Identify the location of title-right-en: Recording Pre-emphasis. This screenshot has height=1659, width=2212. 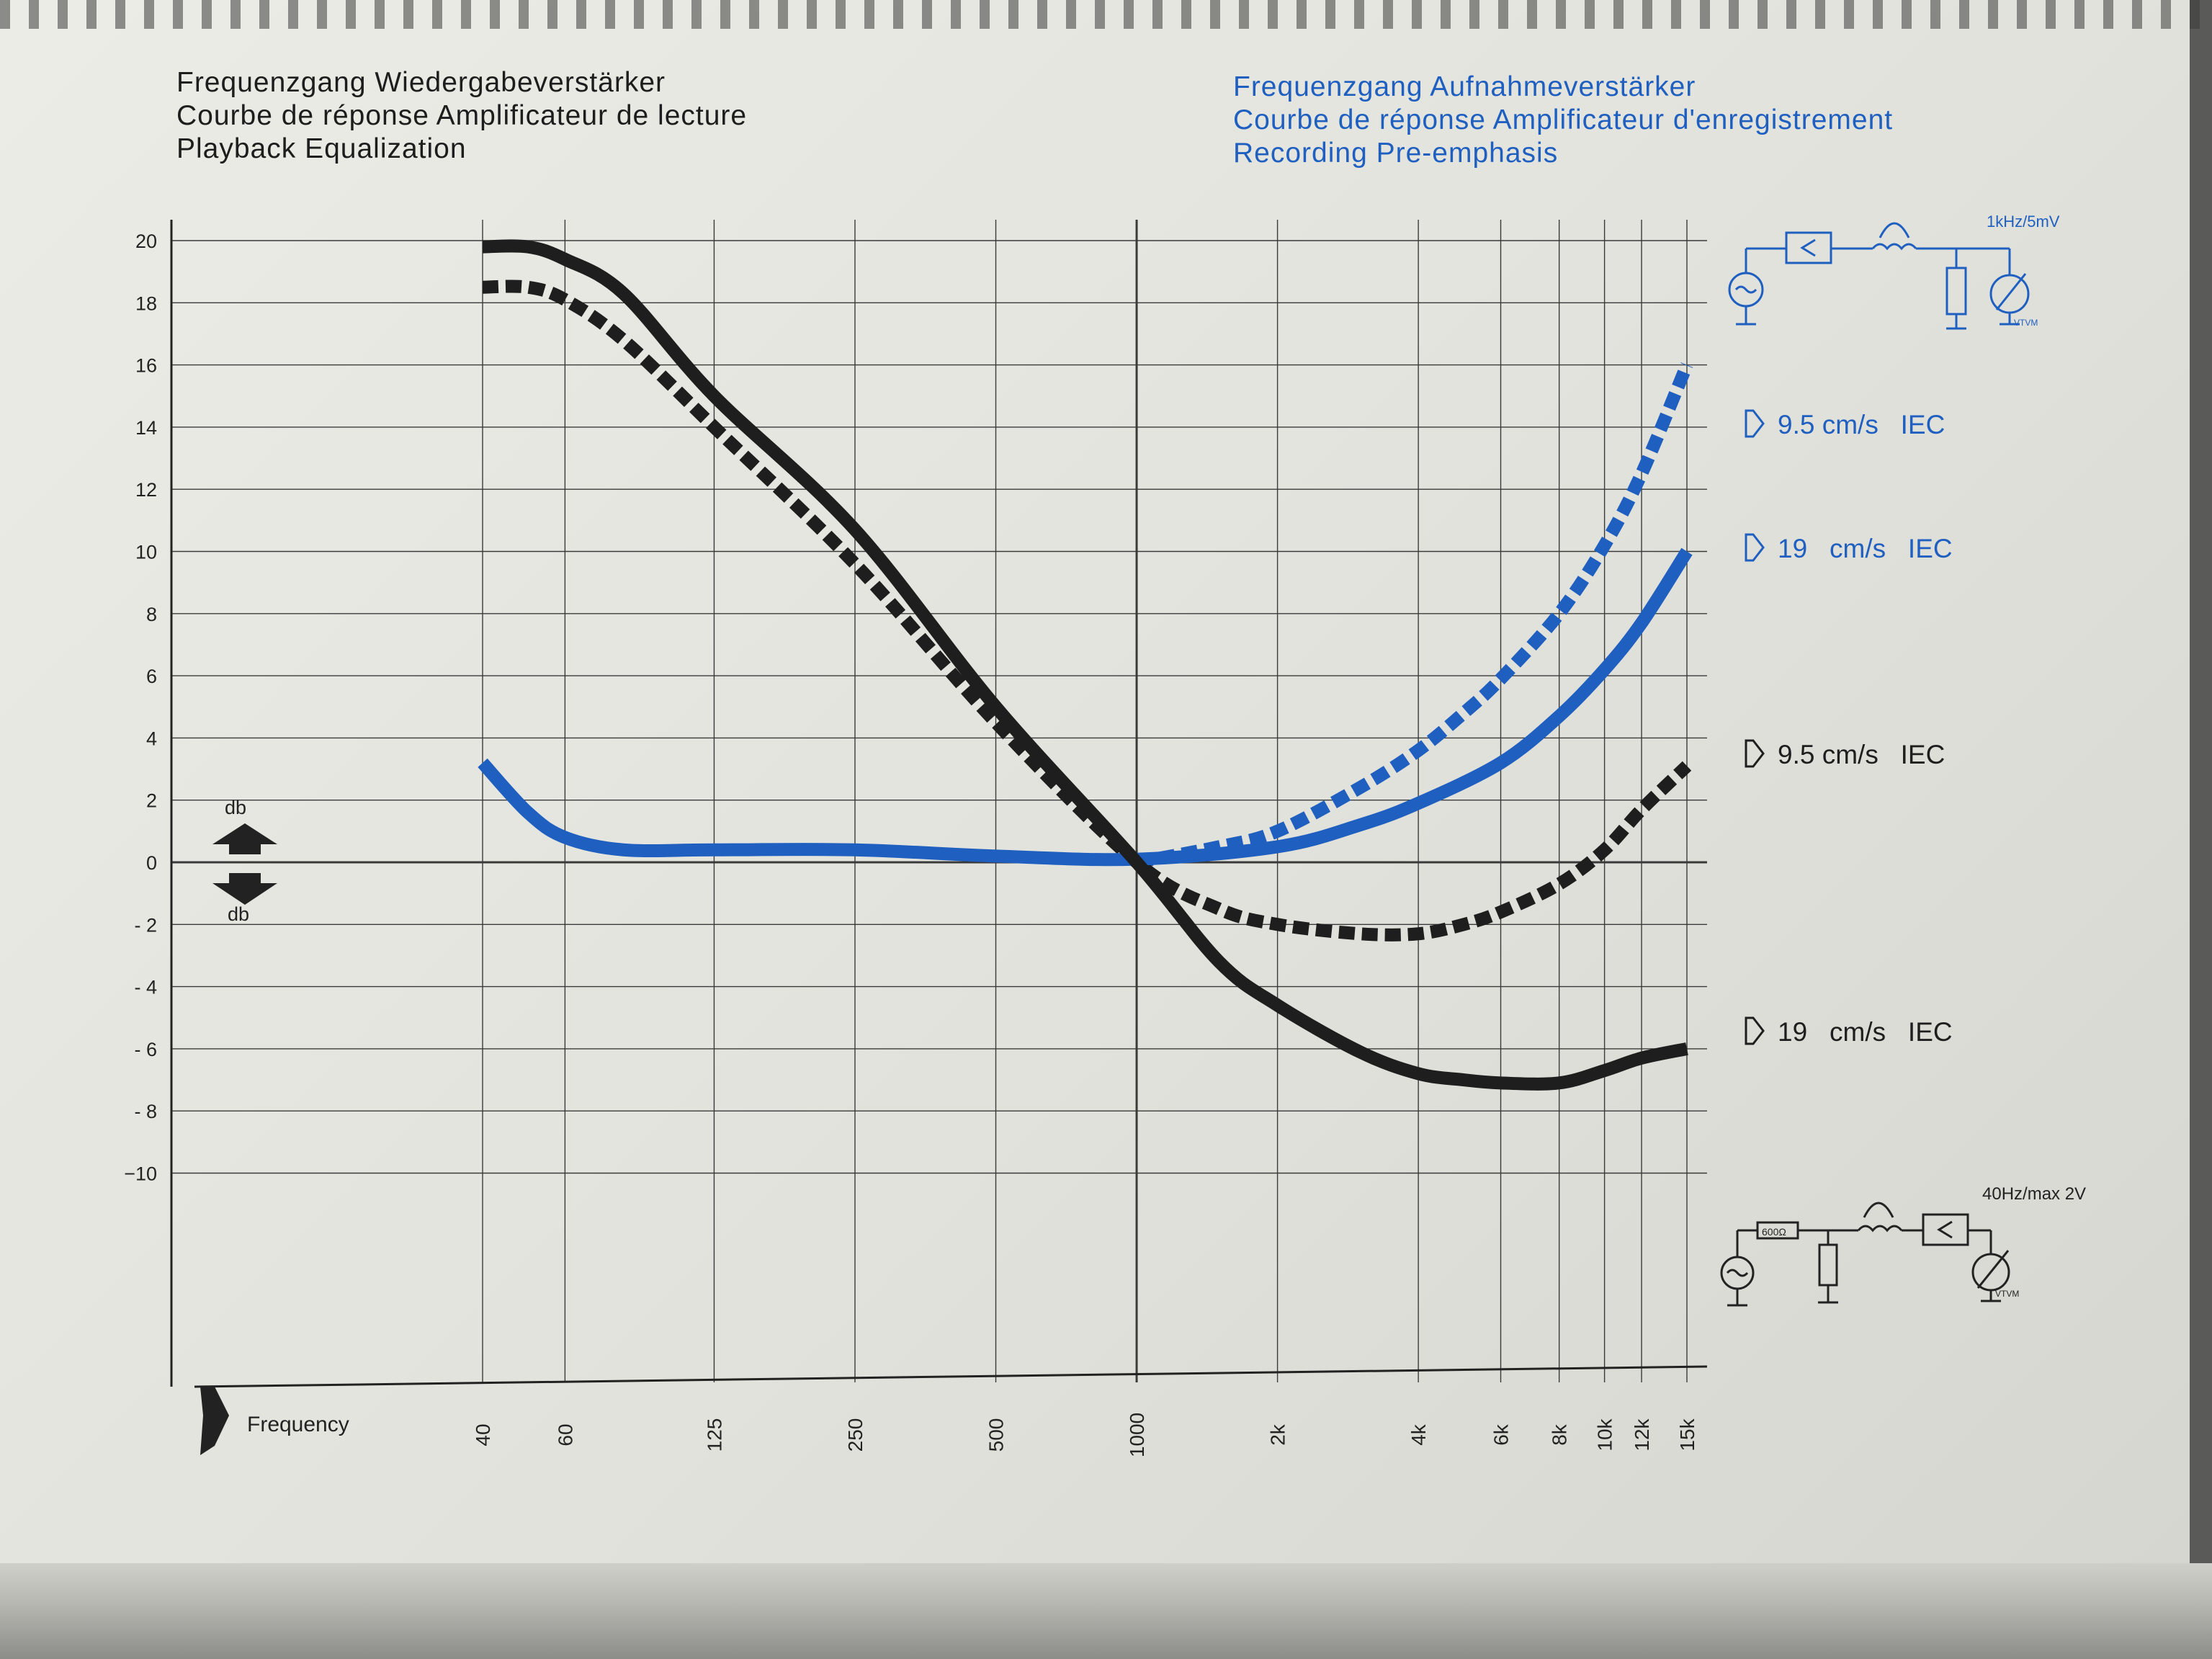
(1396, 153).